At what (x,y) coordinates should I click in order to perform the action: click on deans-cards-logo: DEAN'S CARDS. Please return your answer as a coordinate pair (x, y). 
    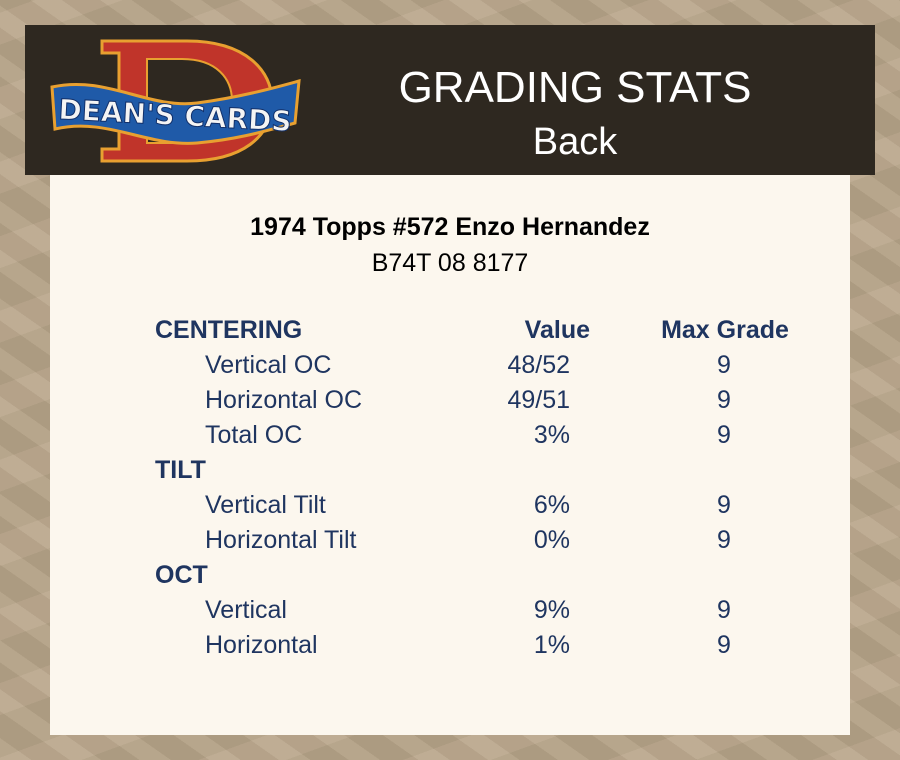
    Looking at the image, I should click on (175, 101).